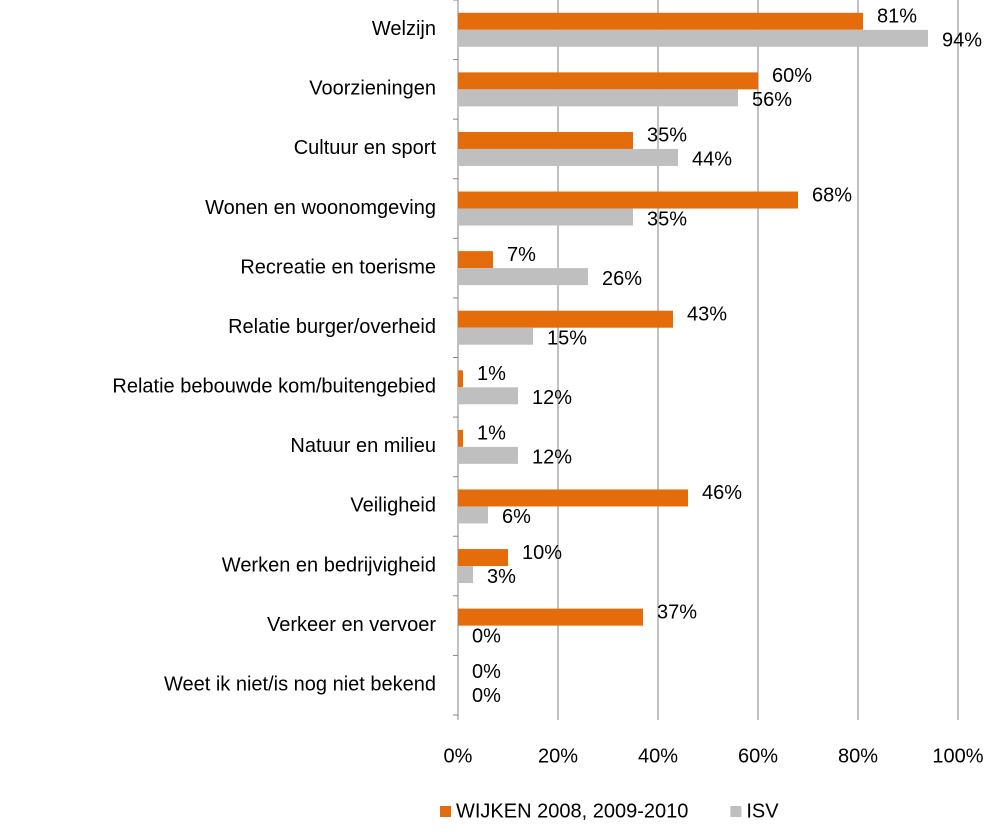 The image size is (1000, 832). What do you see at coordinates (677, 612) in the screenshot?
I see `value-label: 37%` at bounding box center [677, 612].